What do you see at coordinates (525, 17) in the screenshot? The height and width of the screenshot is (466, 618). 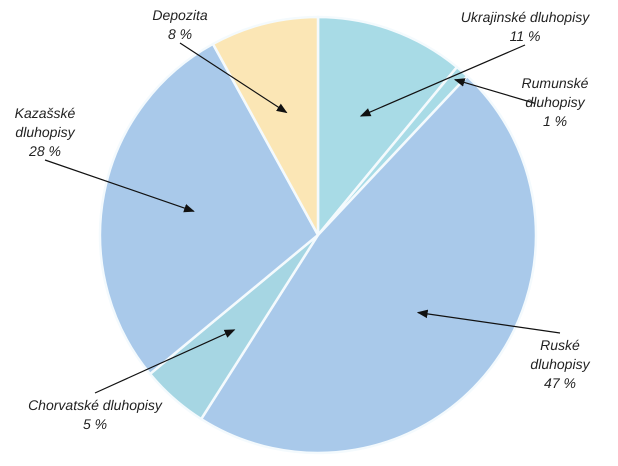 I see `slice-label: Ukrajinské dluhopisy` at bounding box center [525, 17].